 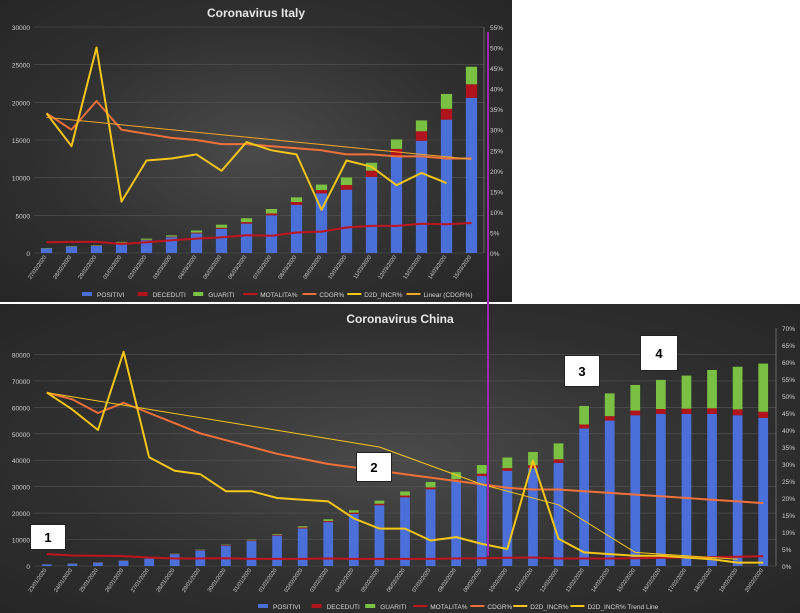 I want to click on italy-legend-entry: D2D_INCR%, so click(x=383, y=295).